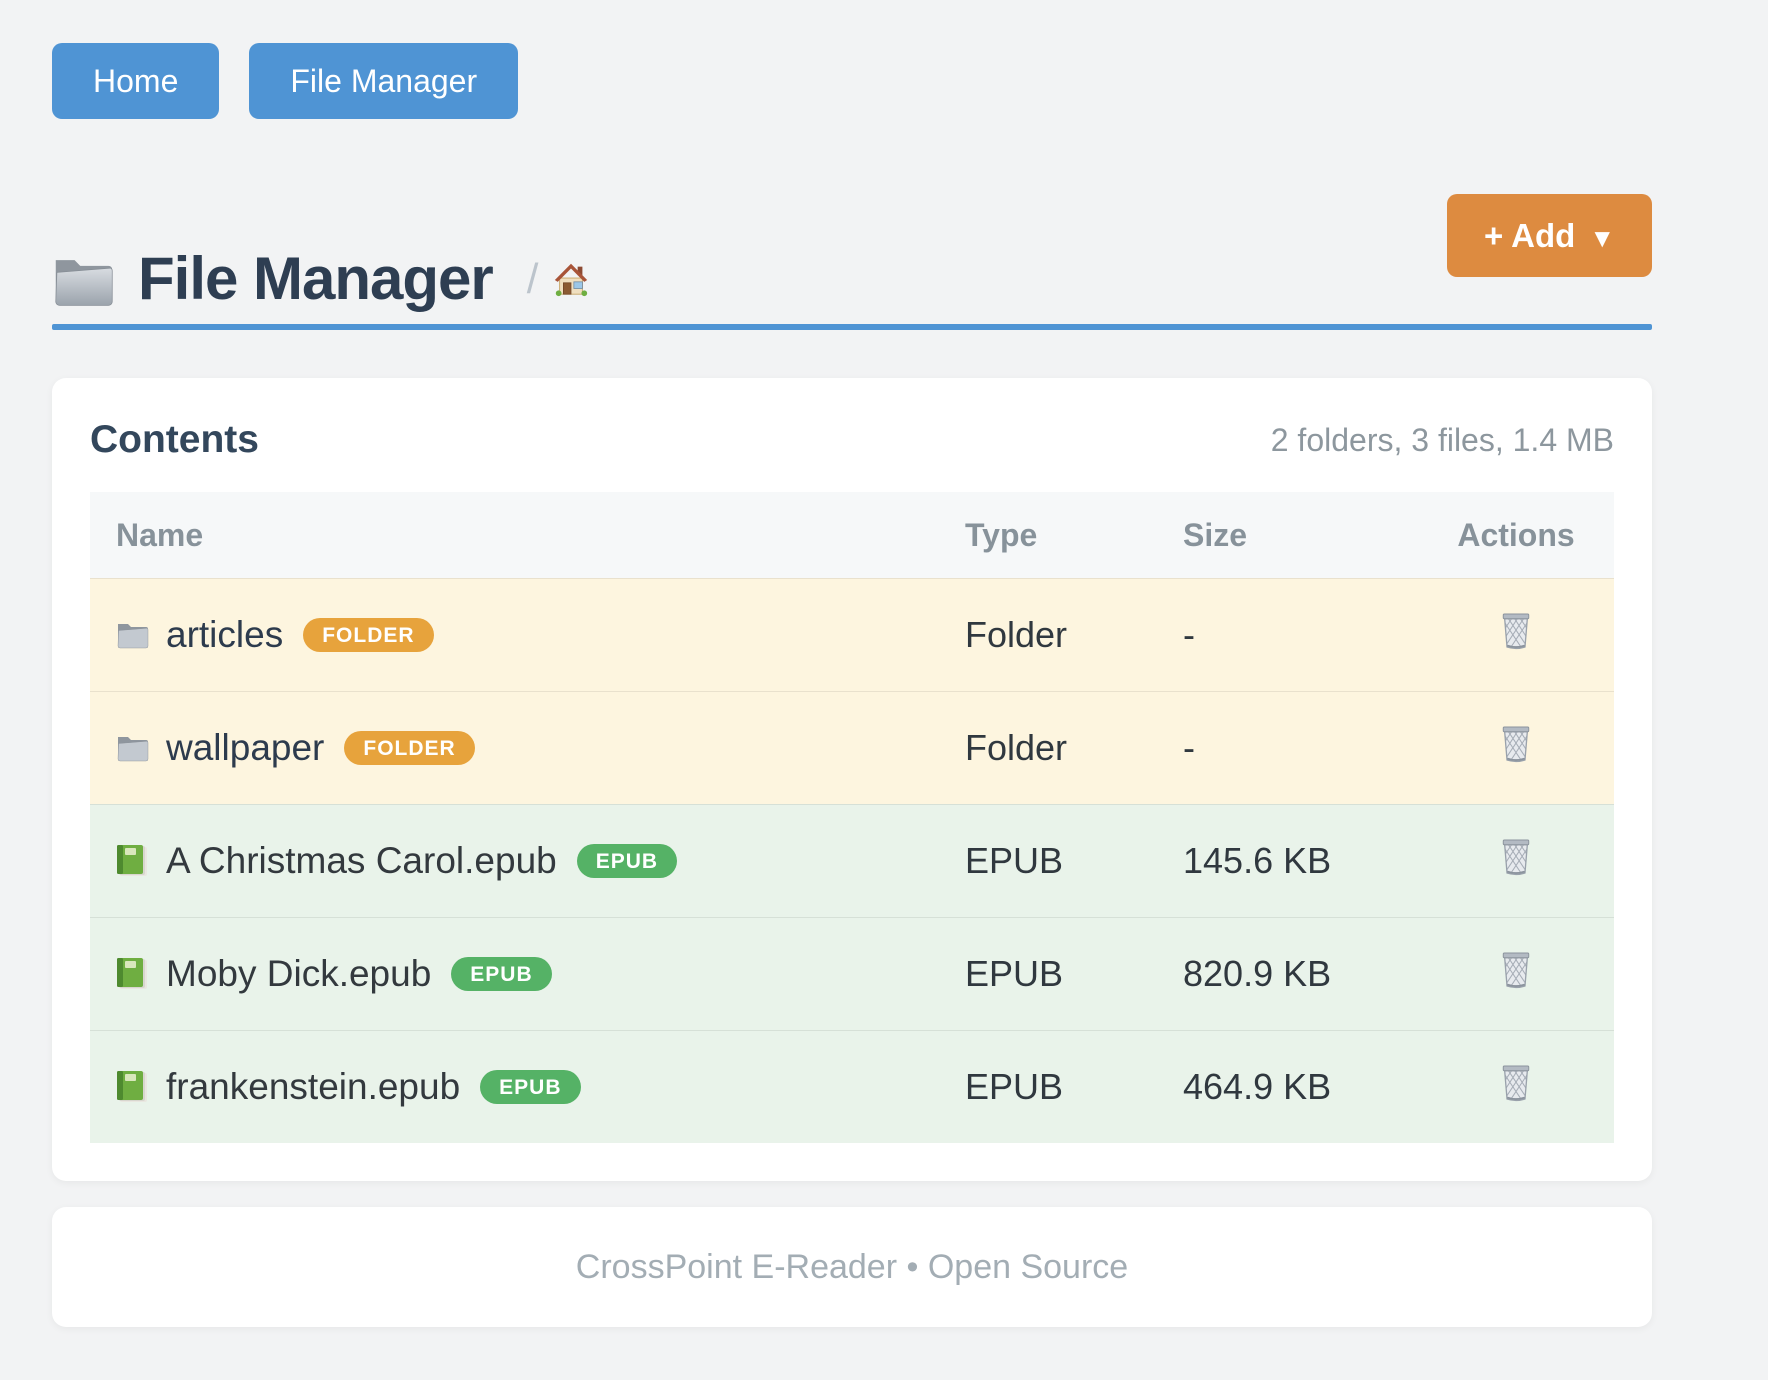  I want to click on footer-text: CrossPoint E-Reader • Open Source, so click(852, 1266).